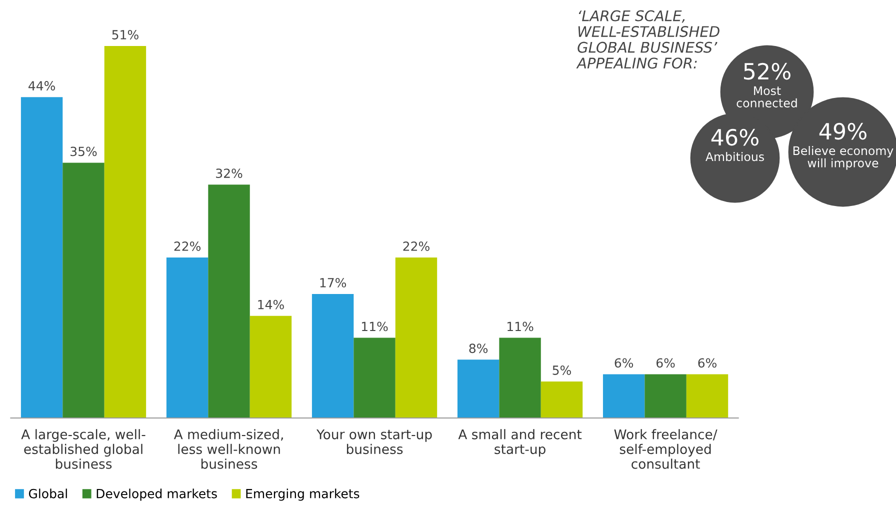 The height and width of the screenshot is (512, 896). What do you see at coordinates (47, 493) in the screenshot?
I see `legend-label: Global` at bounding box center [47, 493].